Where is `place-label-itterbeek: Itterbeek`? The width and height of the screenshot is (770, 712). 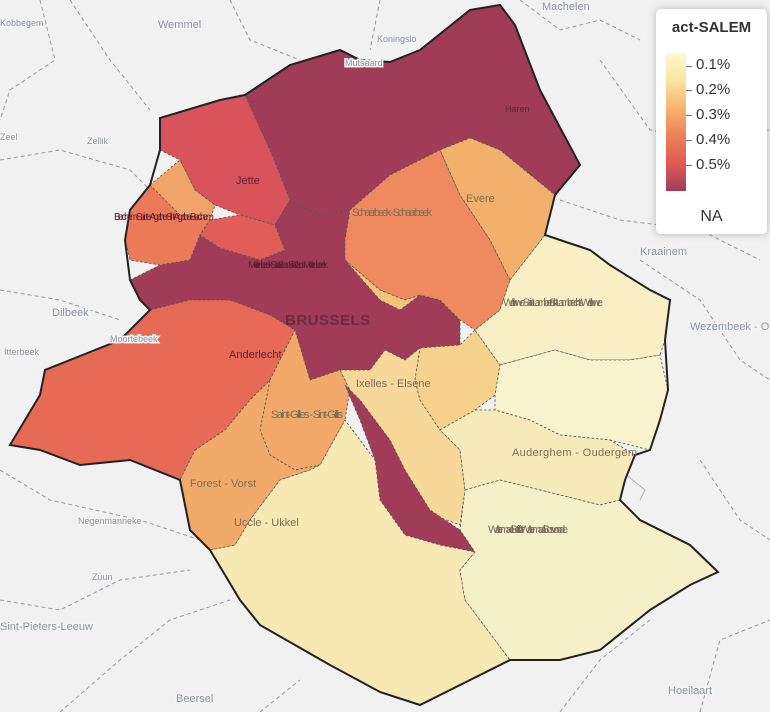 place-label-itterbeek: Itterbeek is located at coordinates (22, 352).